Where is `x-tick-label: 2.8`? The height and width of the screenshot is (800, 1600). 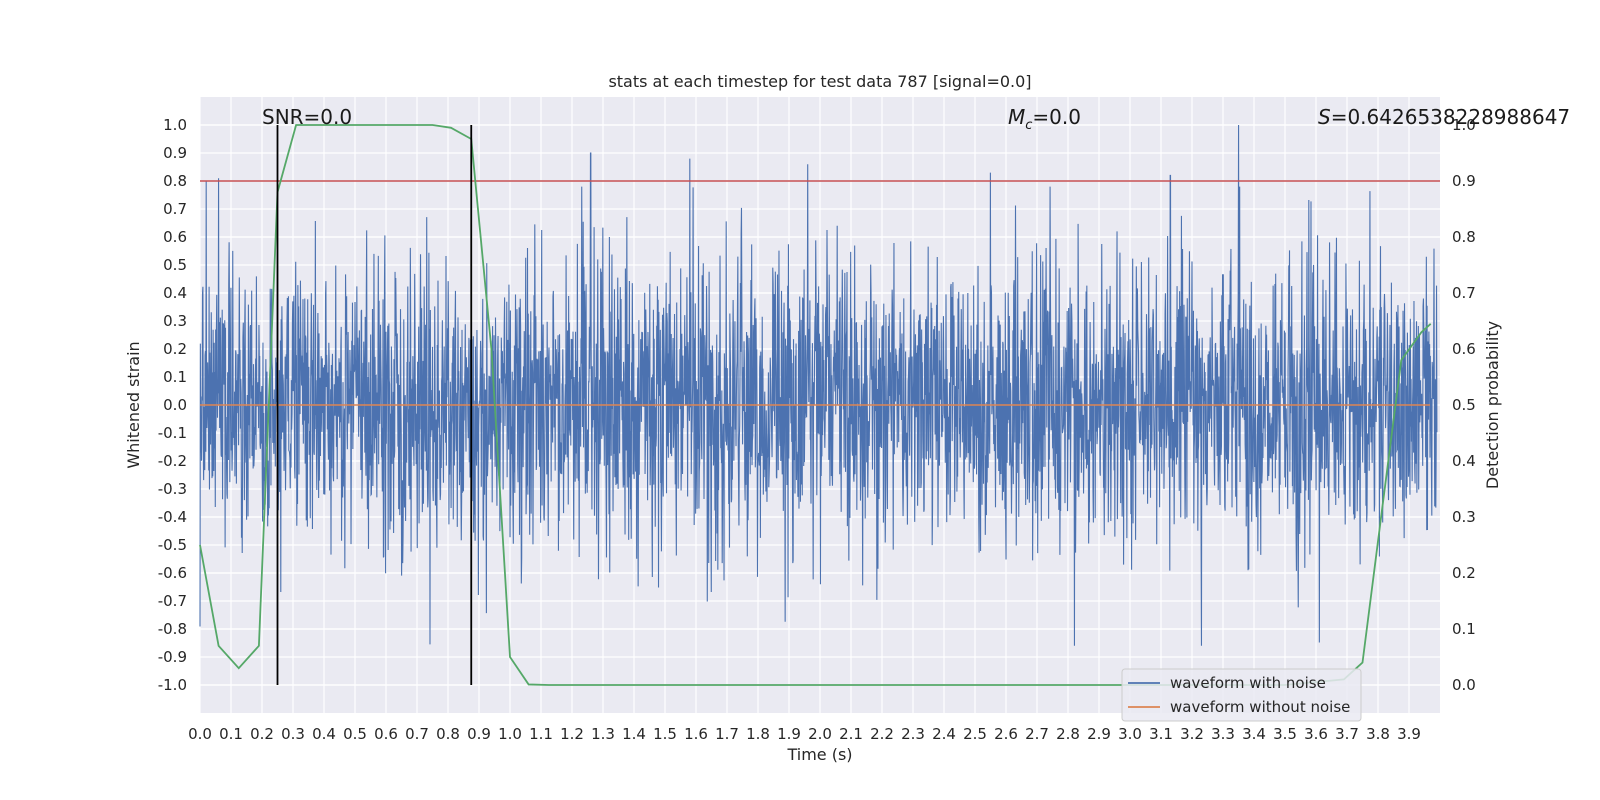 x-tick-label: 2.8 is located at coordinates (1068, 734).